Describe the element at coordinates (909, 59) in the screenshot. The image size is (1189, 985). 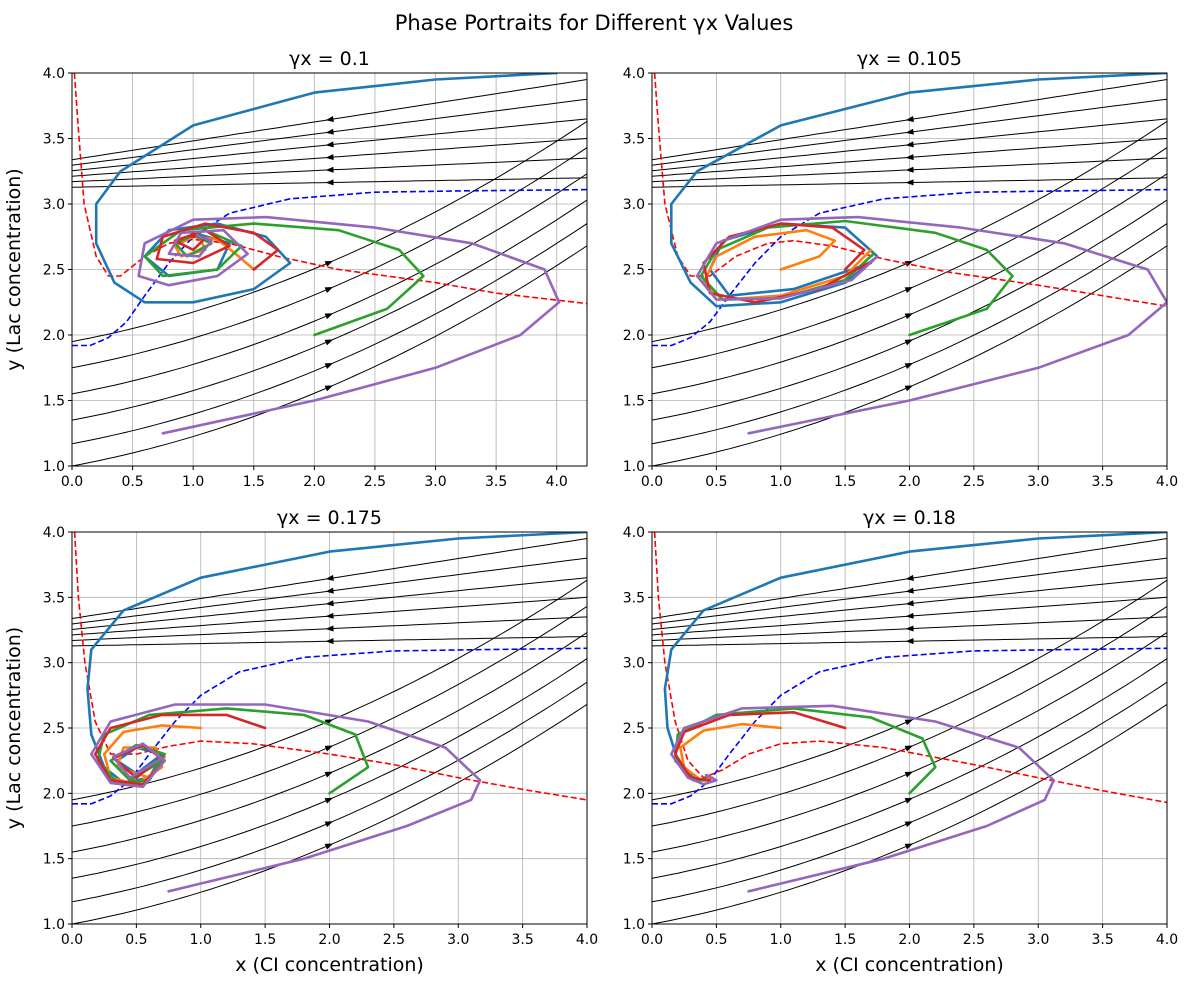
I see `panel-title: γx = 0.105` at that location.